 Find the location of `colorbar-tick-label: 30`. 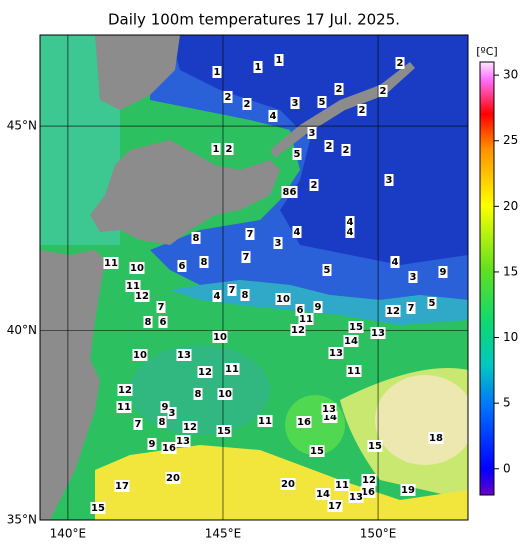

colorbar-tick-label: 30 is located at coordinates (510, 75).